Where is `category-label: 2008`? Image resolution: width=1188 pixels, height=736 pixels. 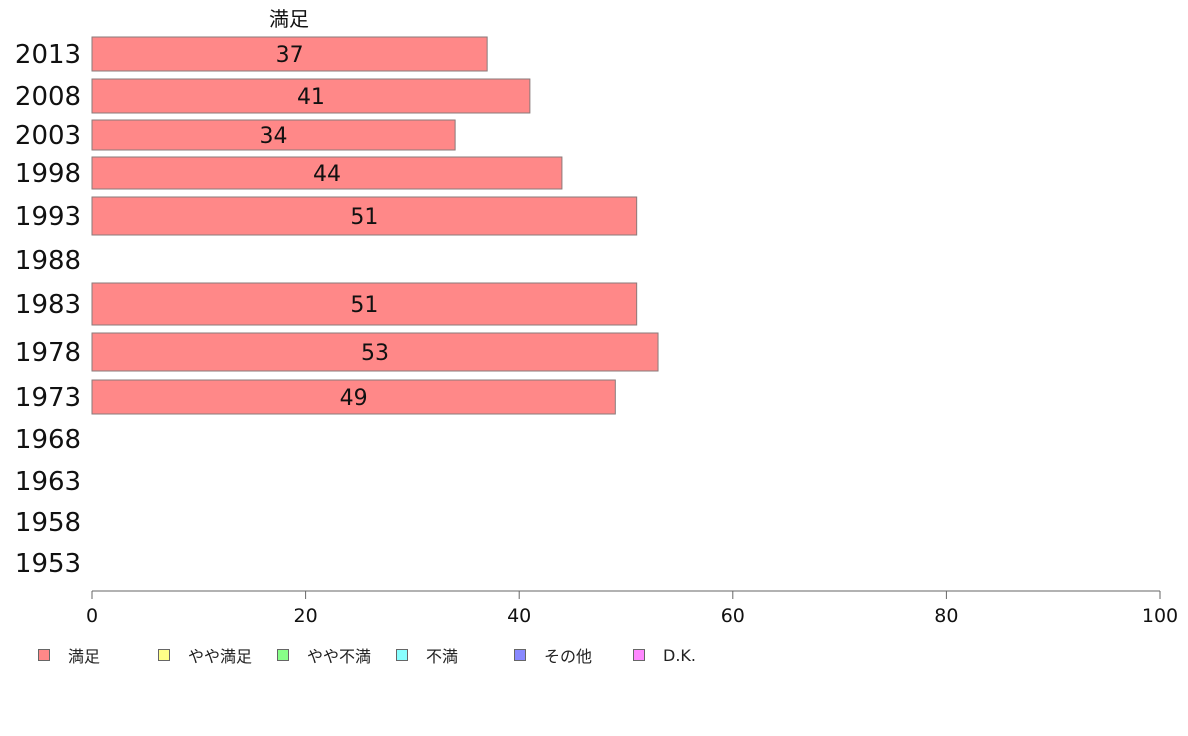 category-label: 2008 is located at coordinates (48, 97).